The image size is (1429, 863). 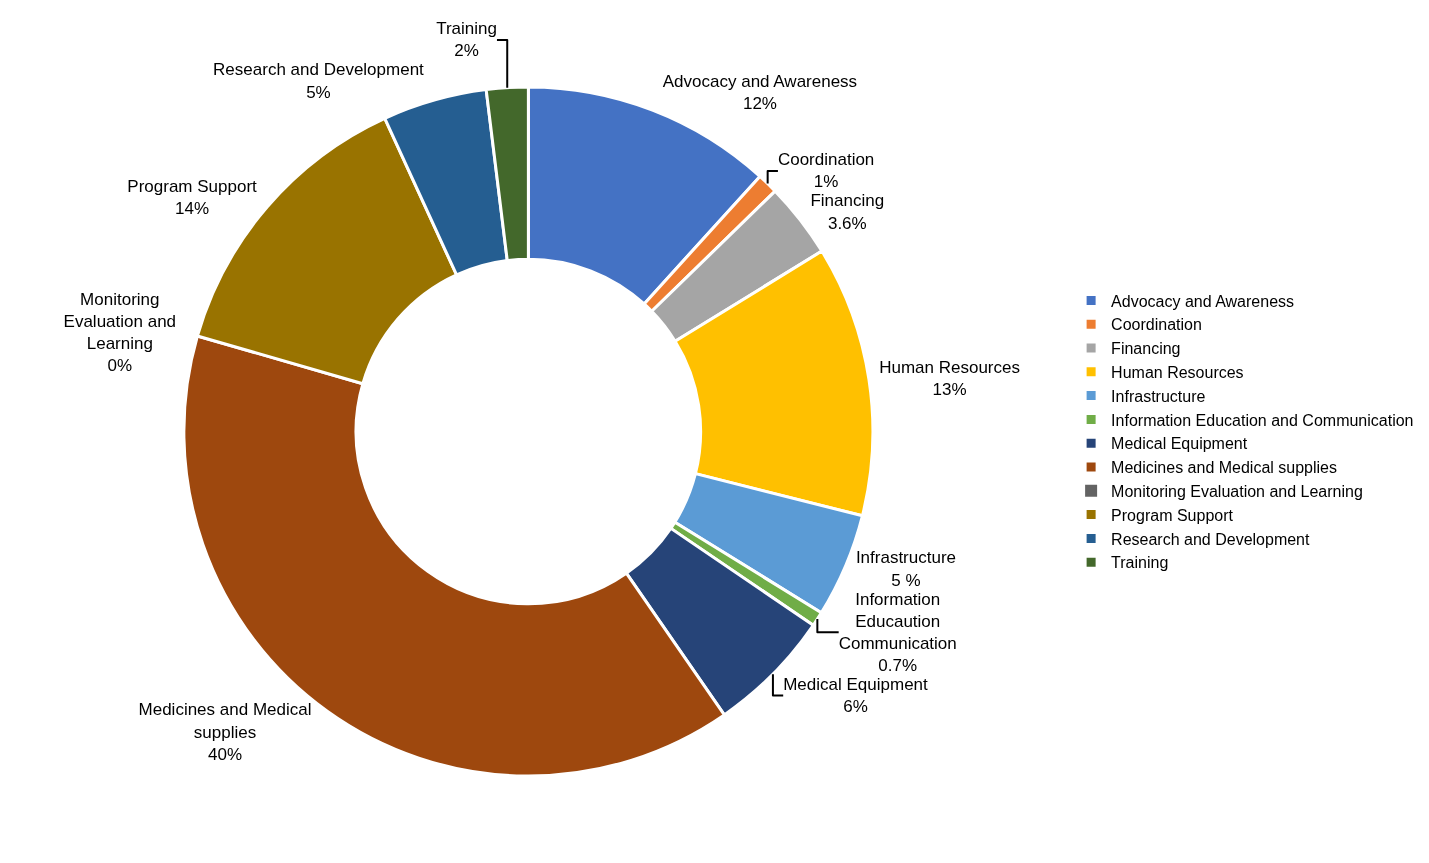 I want to click on legend-label: Monitoring Evaluation and Learning, so click(x=1237, y=492).